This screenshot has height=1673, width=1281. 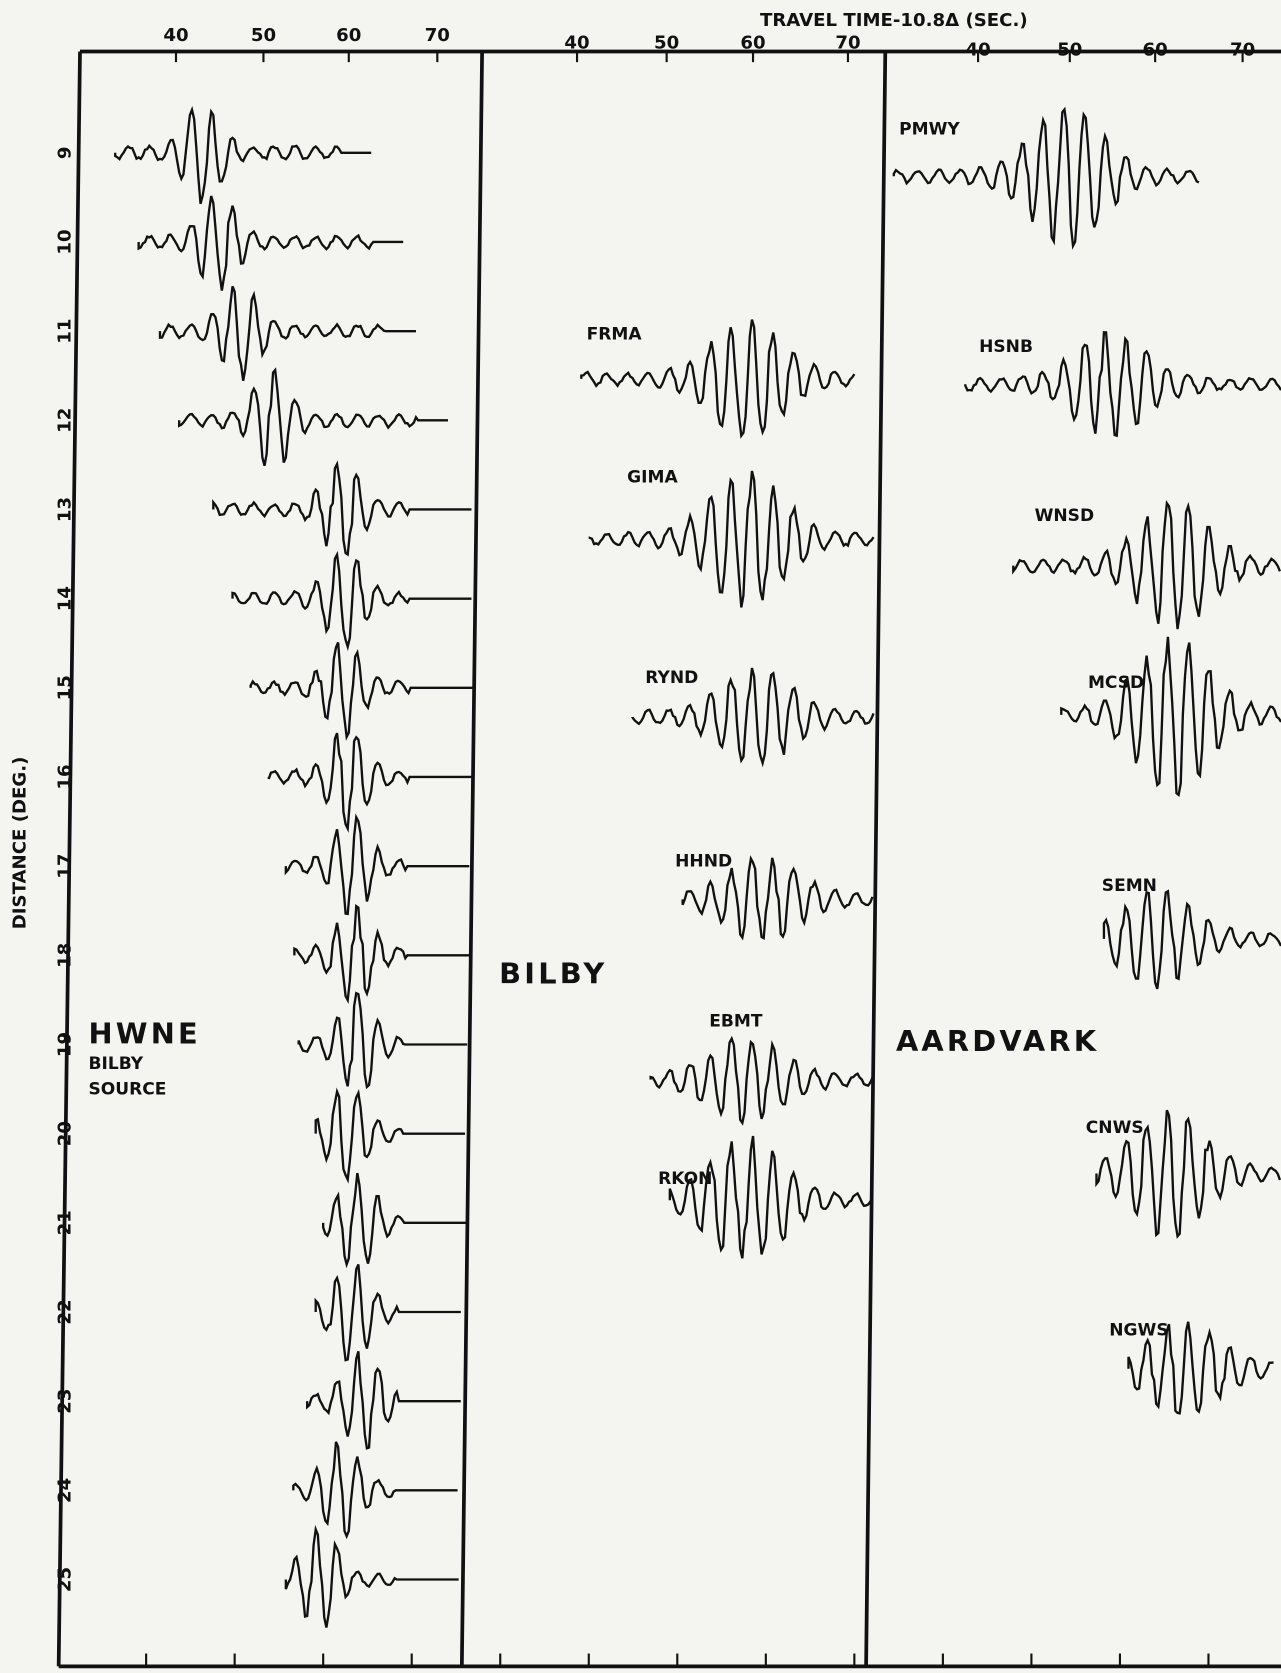 What do you see at coordinates (894, 20) in the screenshot?
I see `x-axis-title: TRAVEL TIME-10.8Δ (SEC.)` at bounding box center [894, 20].